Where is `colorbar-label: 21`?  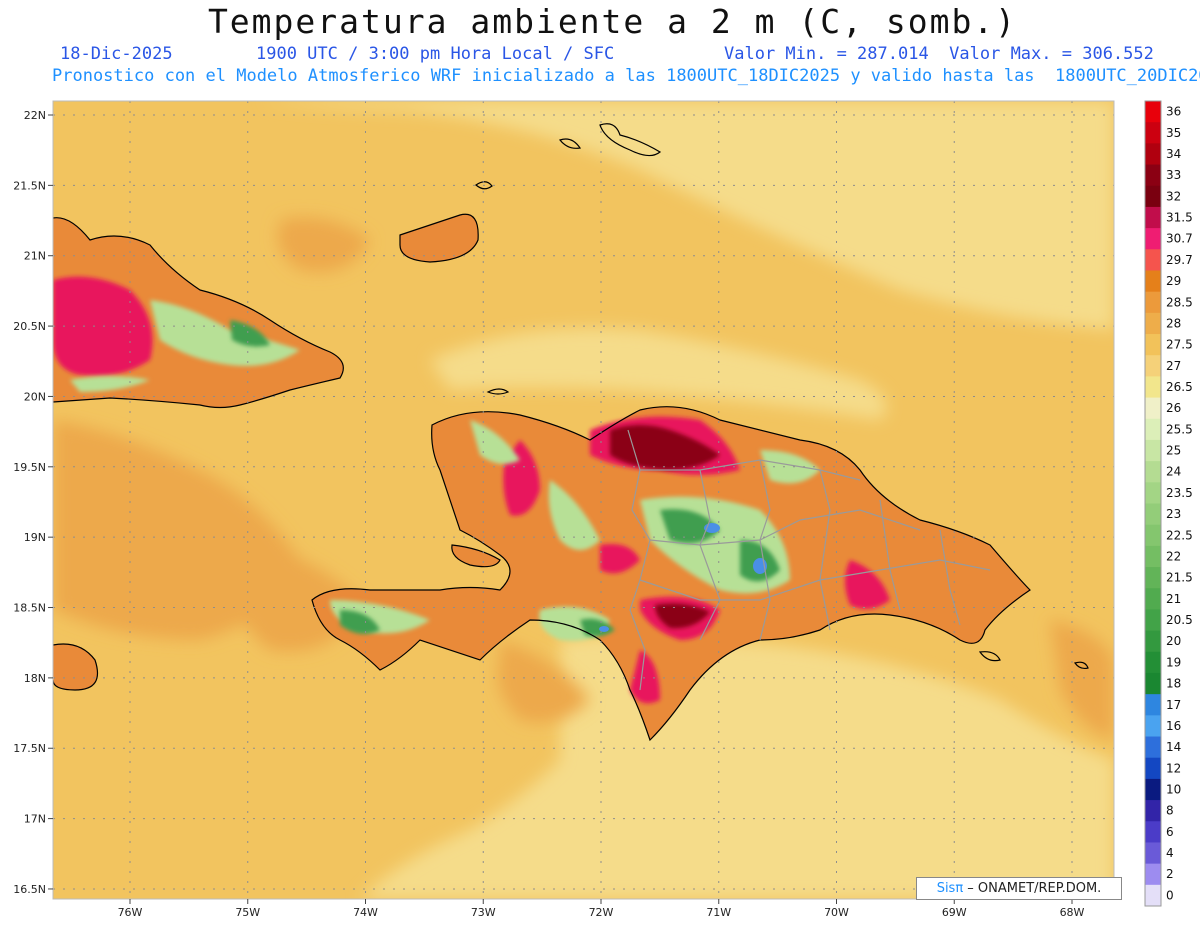 colorbar-label: 21 is located at coordinates (1173, 599).